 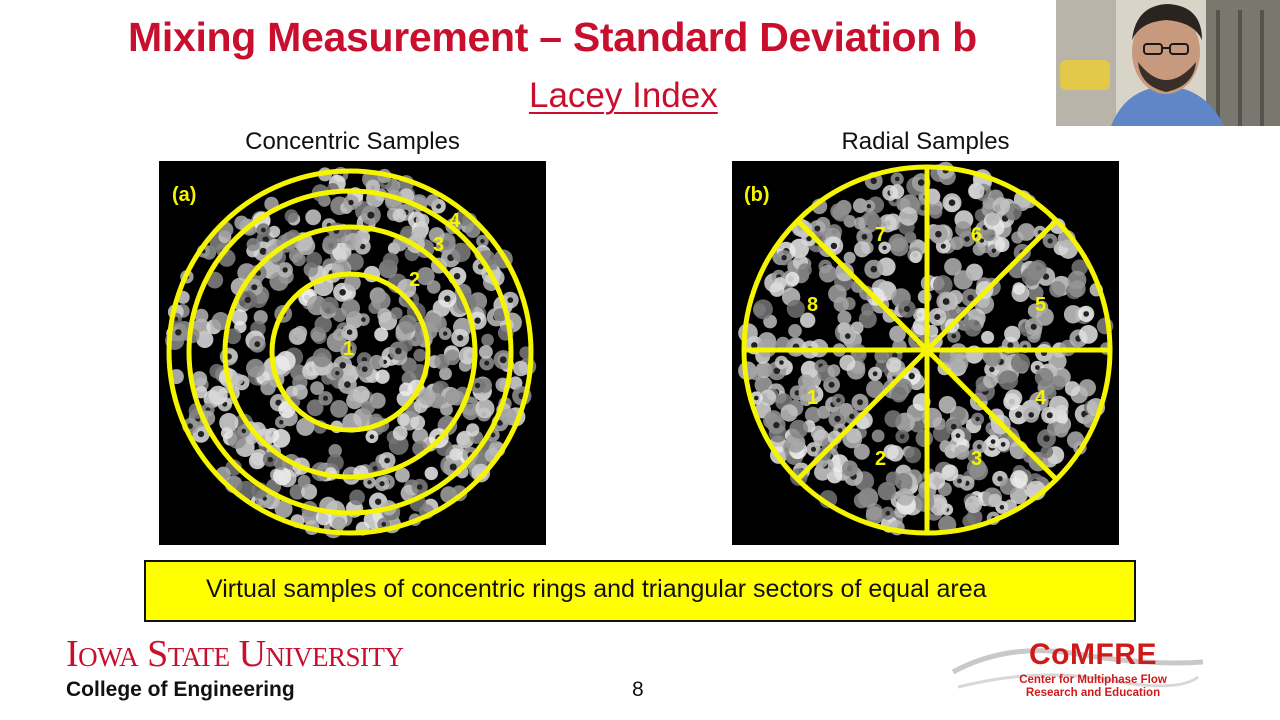 I want to click on person-silhouette-icon, so click(x=1168, y=63).